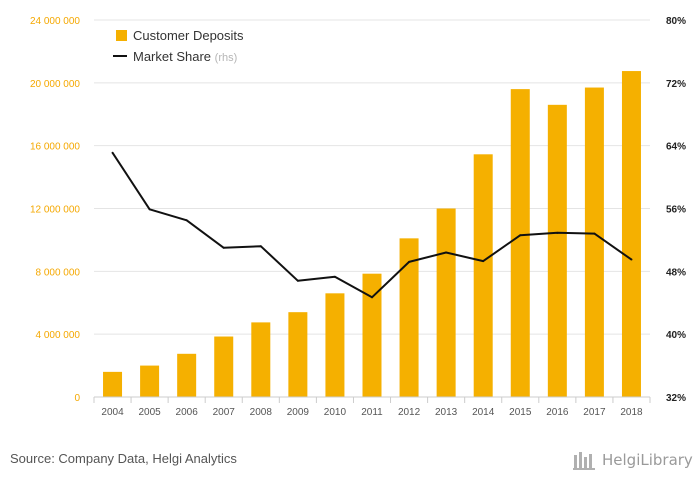 This screenshot has height=483, width=700. What do you see at coordinates (121, 35) in the screenshot?
I see `legend-swatch-deposits` at bounding box center [121, 35].